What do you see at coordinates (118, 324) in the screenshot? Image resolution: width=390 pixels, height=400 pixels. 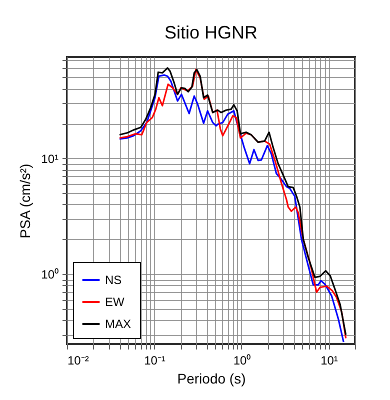 I see `legend-label: MAX` at bounding box center [118, 324].